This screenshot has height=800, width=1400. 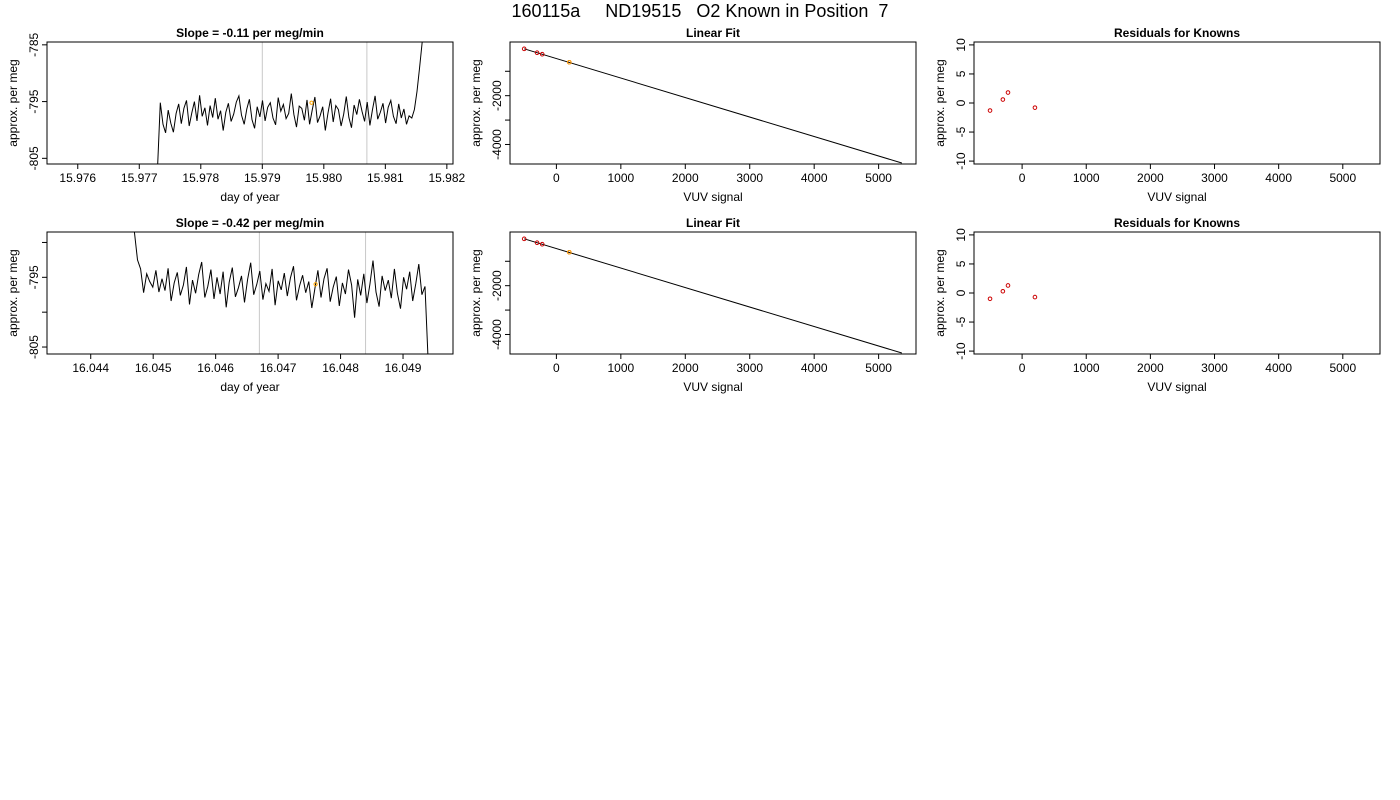 What do you see at coordinates (153, 368) in the screenshot?
I see `x-tick-label: 16.045` at bounding box center [153, 368].